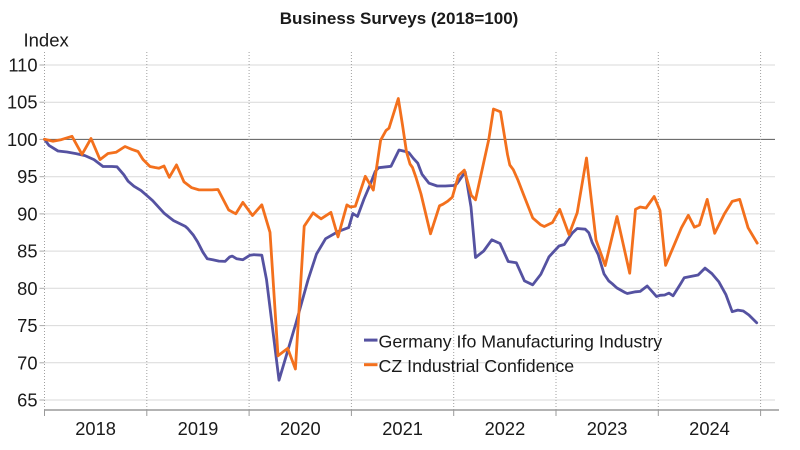 The width and height of the screenshot is (800, 450). Describe the element at coordinates (22, 102) in the screenshot. I see `svg-text: 105` at that location.